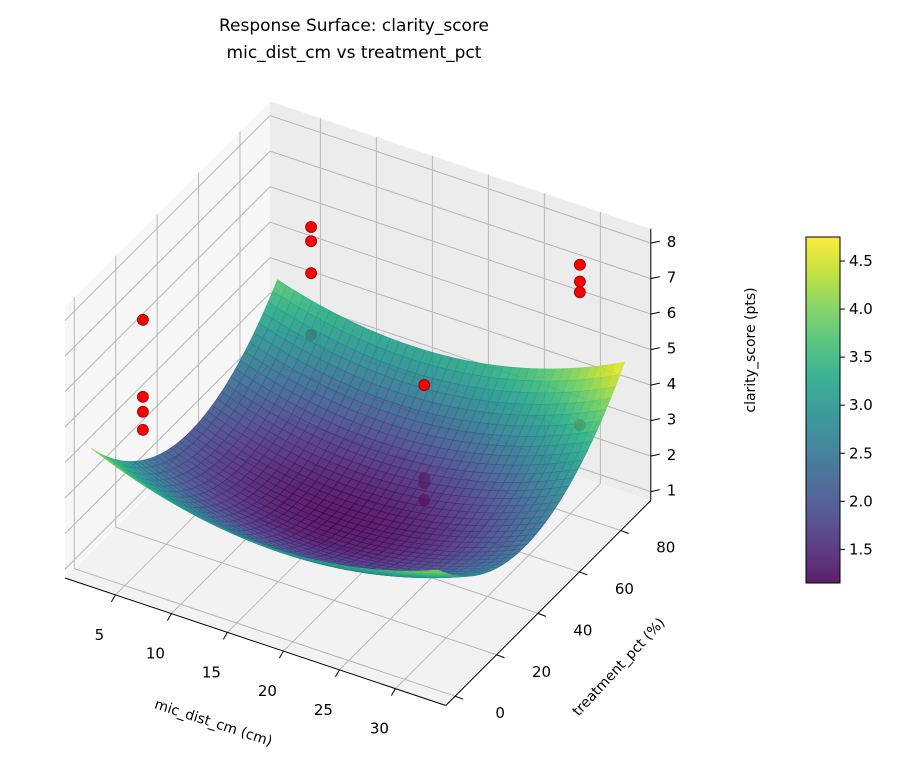 The height and width of the screenshot is (769, 902). I want to click on x-tick-label: 10, so click(155, 654).